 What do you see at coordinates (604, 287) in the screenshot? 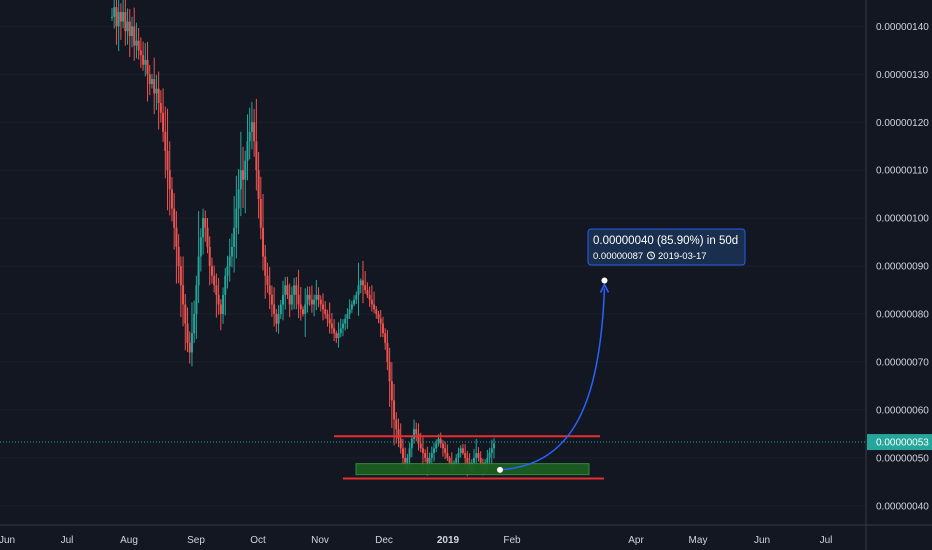
I see `projection-arrowhead` at bounding box center [604, 287].